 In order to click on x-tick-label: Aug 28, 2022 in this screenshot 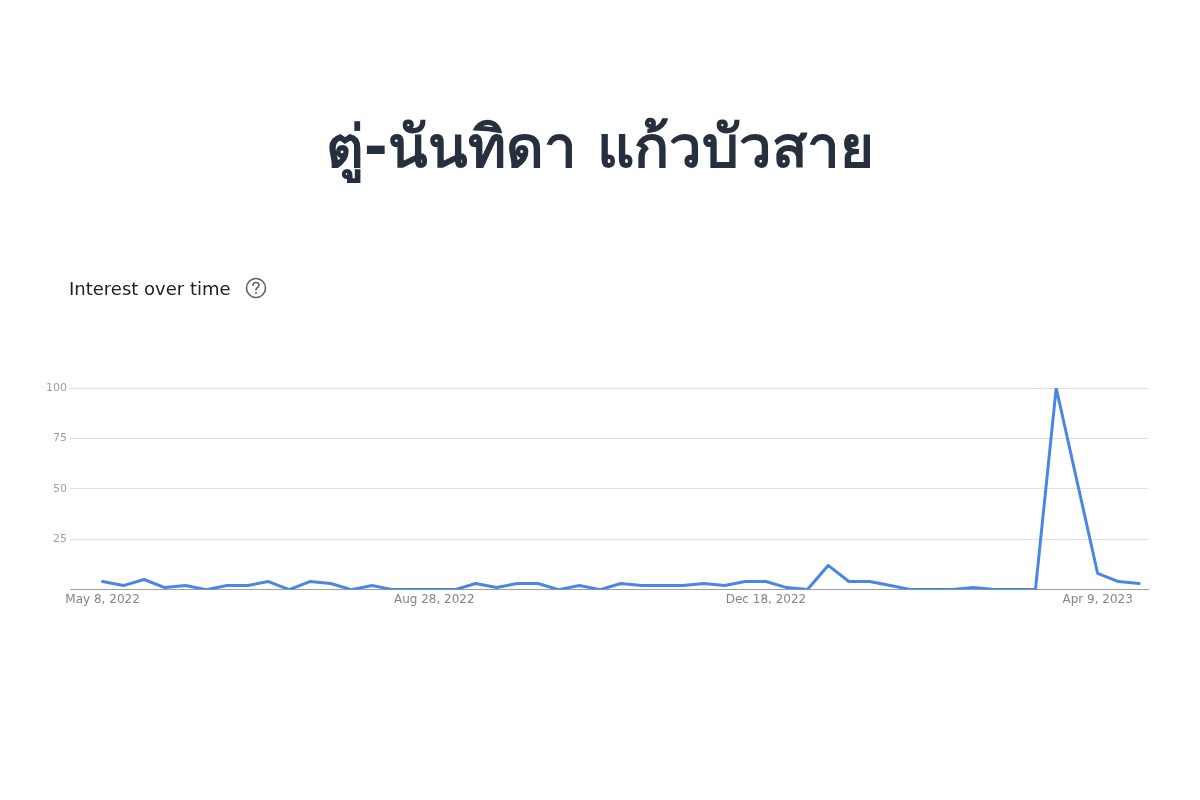, I will do `click(434, 598)`.